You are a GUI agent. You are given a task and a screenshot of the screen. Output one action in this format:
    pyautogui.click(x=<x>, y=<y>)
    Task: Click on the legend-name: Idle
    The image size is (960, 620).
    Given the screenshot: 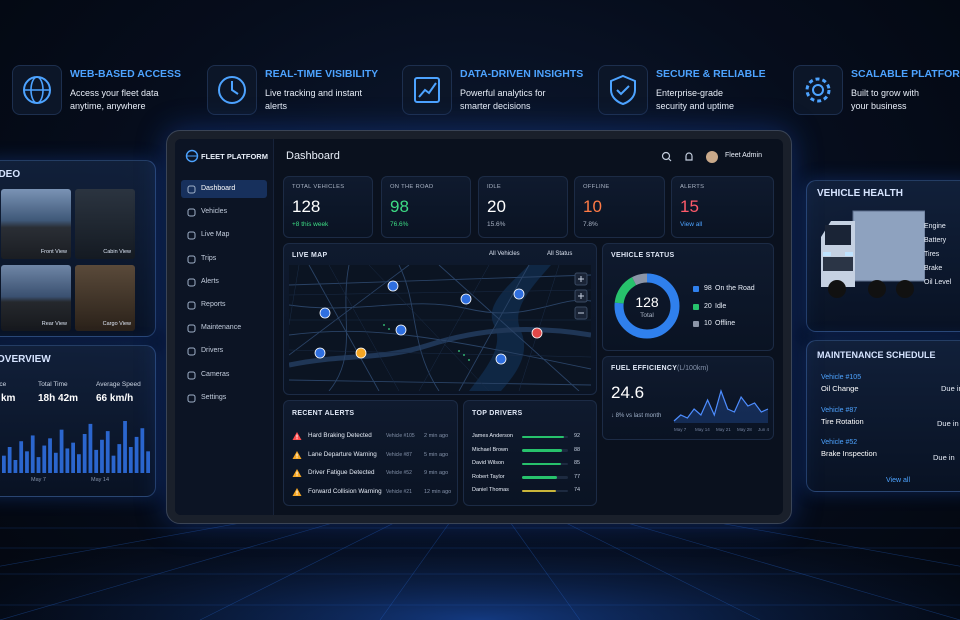 What is the action you would take?
    pyautogui.click(x=721, y=306)
    